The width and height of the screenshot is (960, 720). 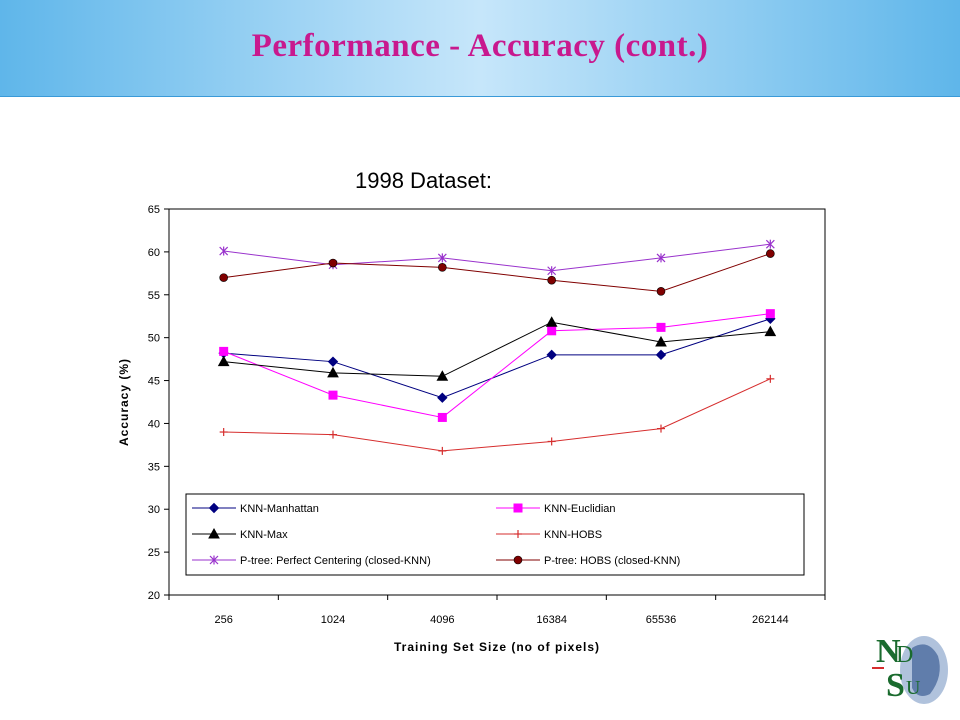 I want to click on x-tick-label: 1024, so click(x=333, y=620).